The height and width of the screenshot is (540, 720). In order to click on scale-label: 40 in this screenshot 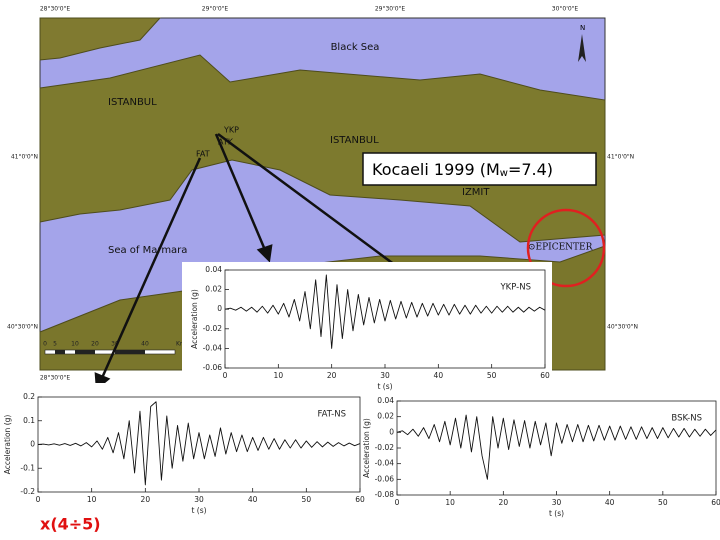, I will do `click(145, 344)`.